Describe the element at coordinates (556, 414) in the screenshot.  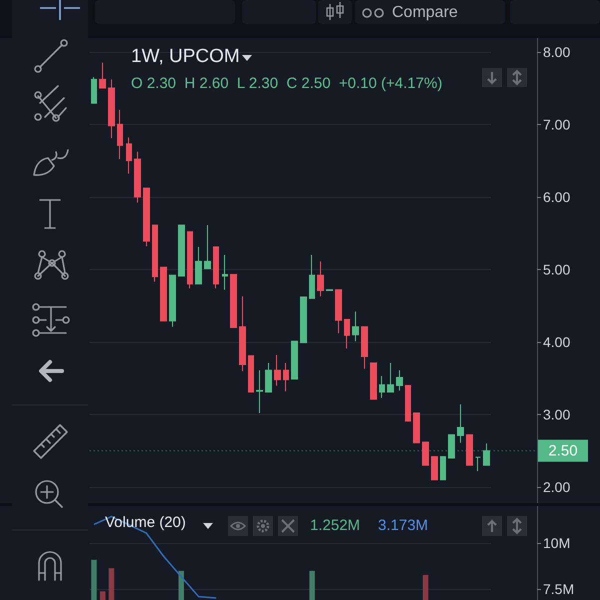
I see `y-tick-label: 3.00` at that location.